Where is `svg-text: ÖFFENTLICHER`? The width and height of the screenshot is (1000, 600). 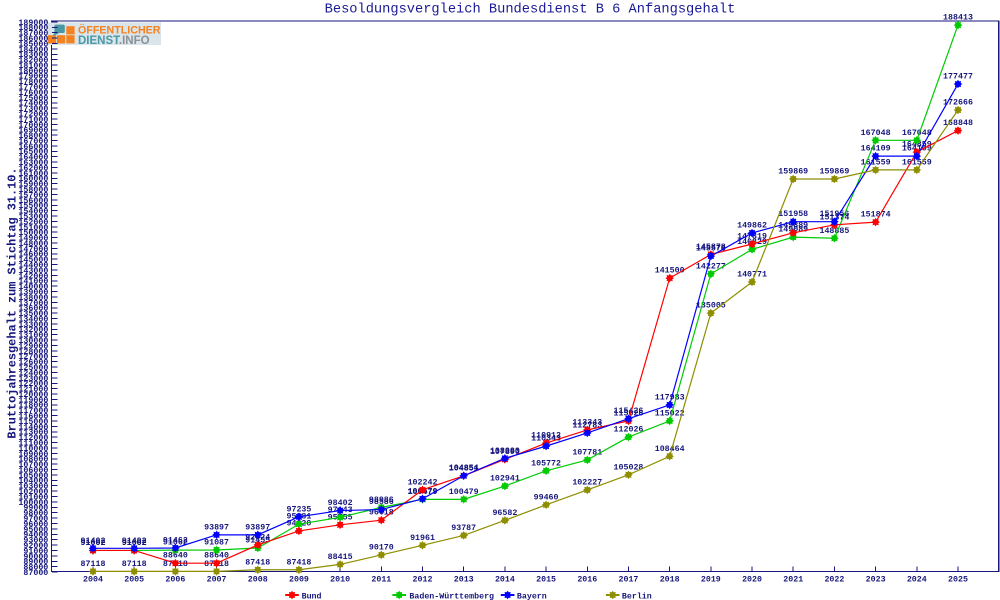
svg-text: ÖFFENTLICHER is located at coordinates (119, 30).